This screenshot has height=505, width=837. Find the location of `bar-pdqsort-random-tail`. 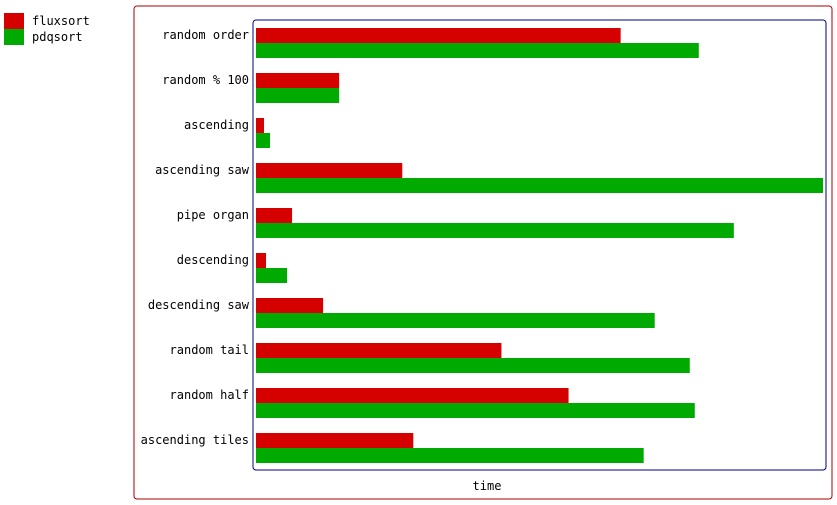

bar-pdqsort-random-tail is located at coordinates (473, 365).